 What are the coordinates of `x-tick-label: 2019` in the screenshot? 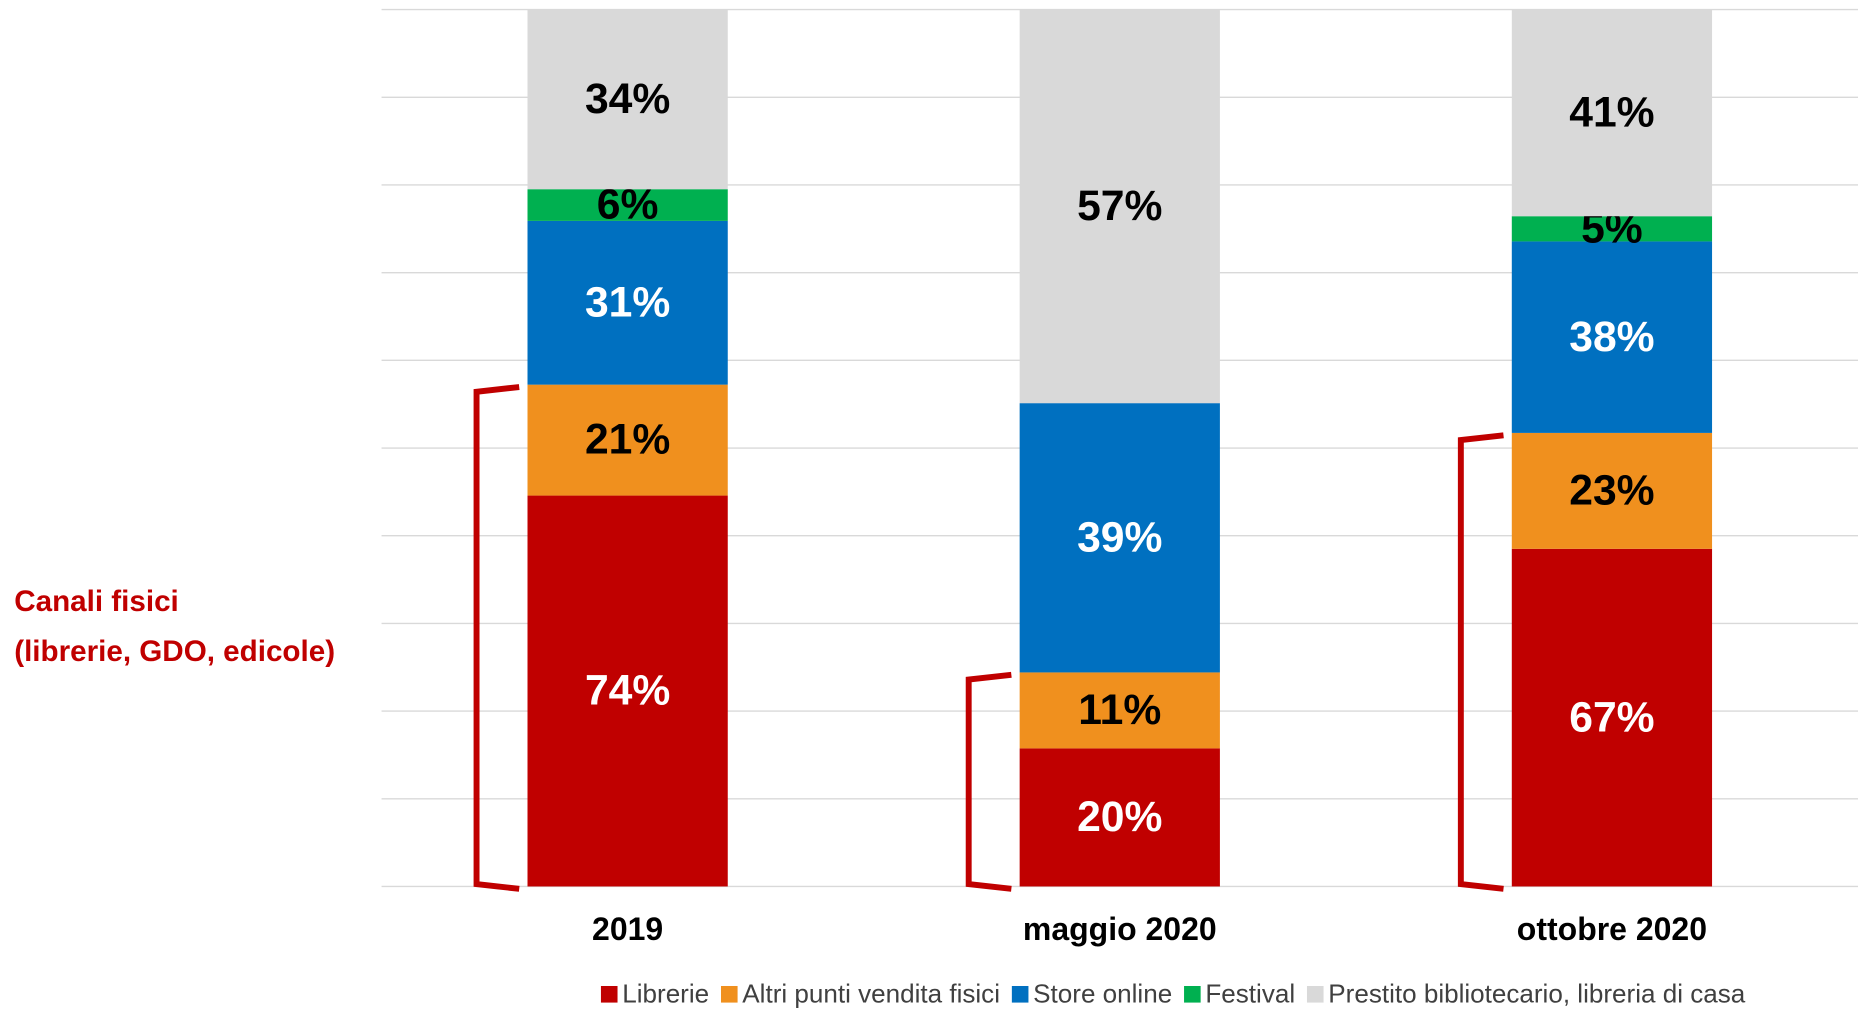 It's located at (627, 929).